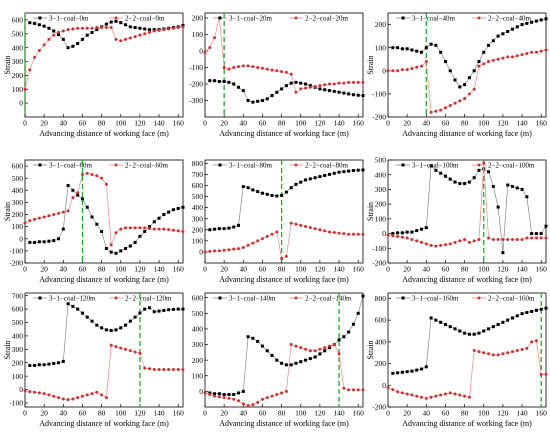 This screenshot has height=437, width=550. What do you see at coordinates (379, 93) in the screenshot?
I see `y-tick-label: -100` at bounding box center [379, 93].